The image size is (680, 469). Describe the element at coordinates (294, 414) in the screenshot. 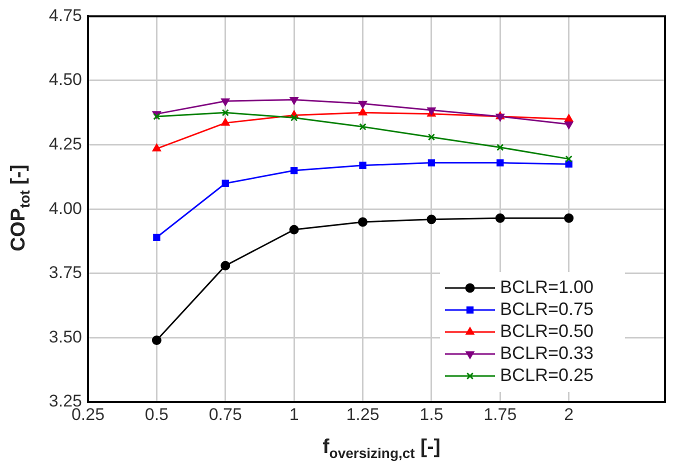

I see `x-tick-label: 1` at that location.